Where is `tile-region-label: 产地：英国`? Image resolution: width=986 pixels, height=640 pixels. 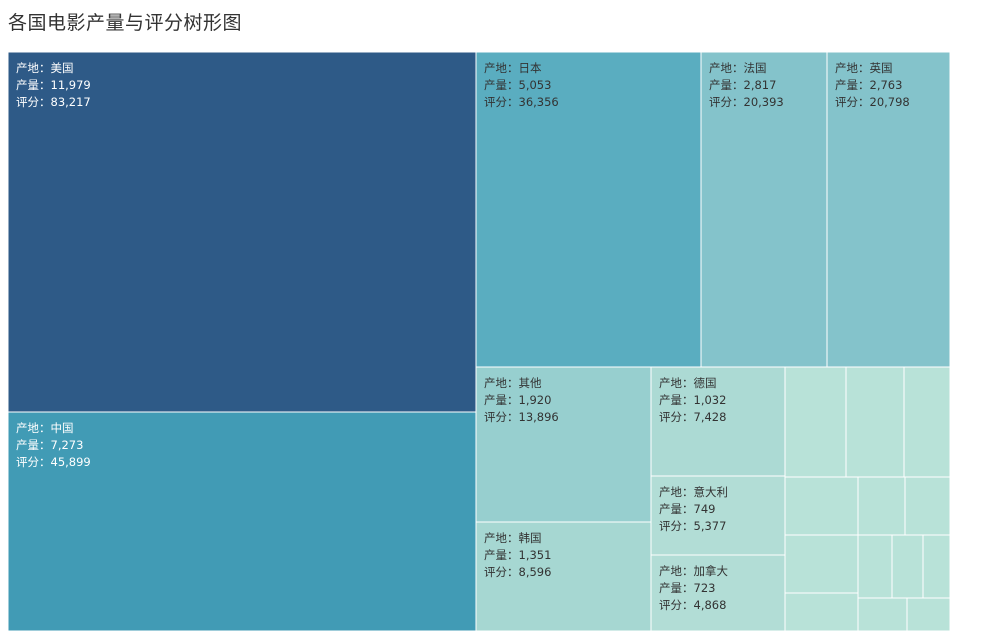
tile-region-label: 产地：英国 is located at coordinates (864, 68).